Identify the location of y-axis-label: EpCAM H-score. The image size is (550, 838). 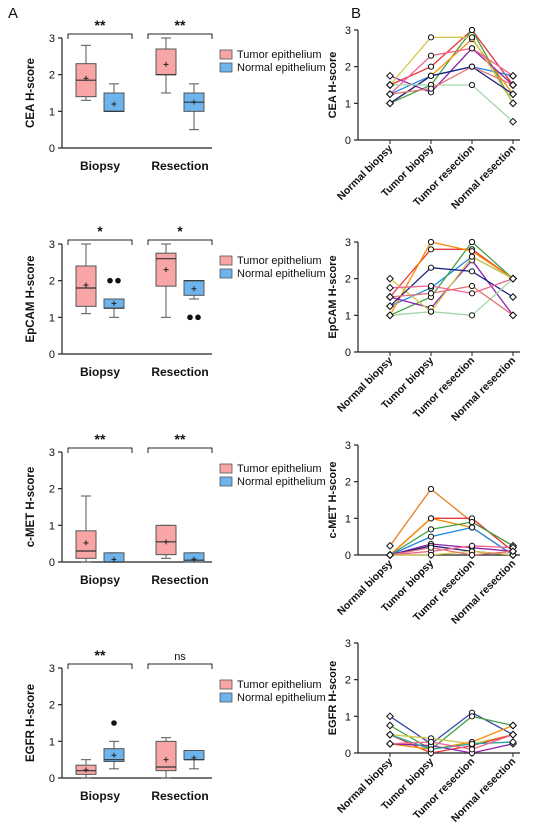
(31, 299).